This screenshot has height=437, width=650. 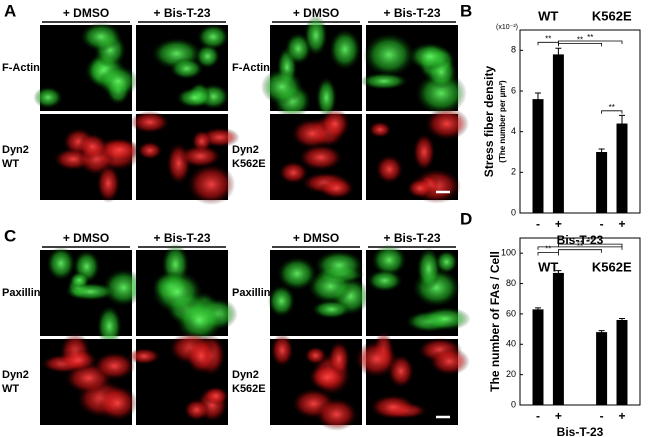 I want to click on group-label: K562E, so click(x=612, y=15).